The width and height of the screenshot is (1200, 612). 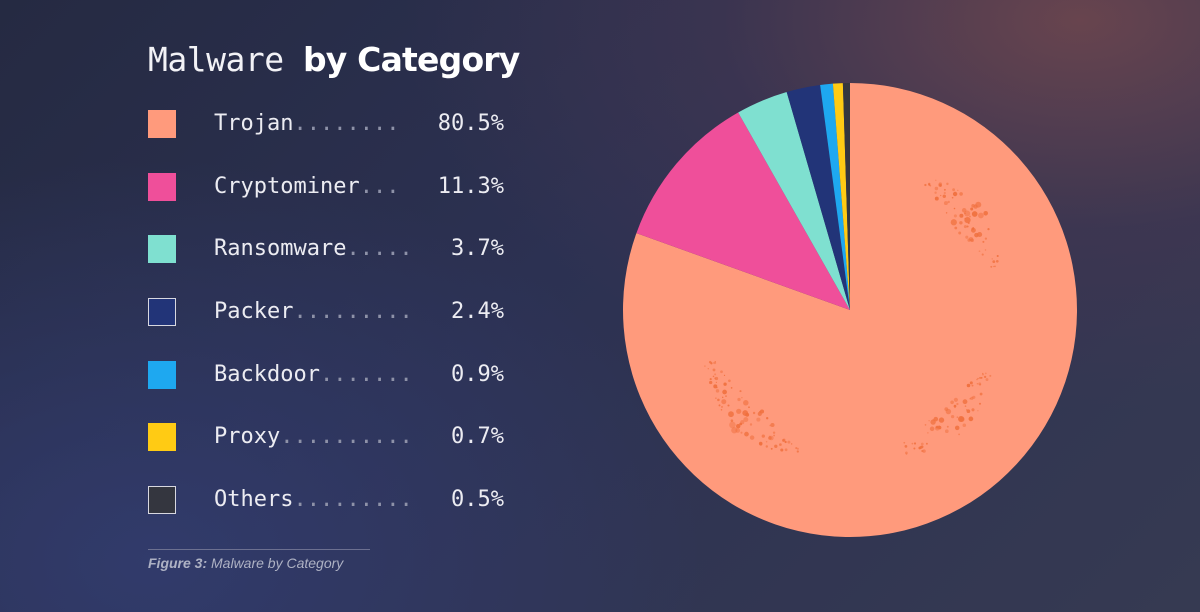 What do you see at coordinates (277, 563) in the screenshot?
I see `caption-text: Malware by Category` at bounding box center [277, 563].